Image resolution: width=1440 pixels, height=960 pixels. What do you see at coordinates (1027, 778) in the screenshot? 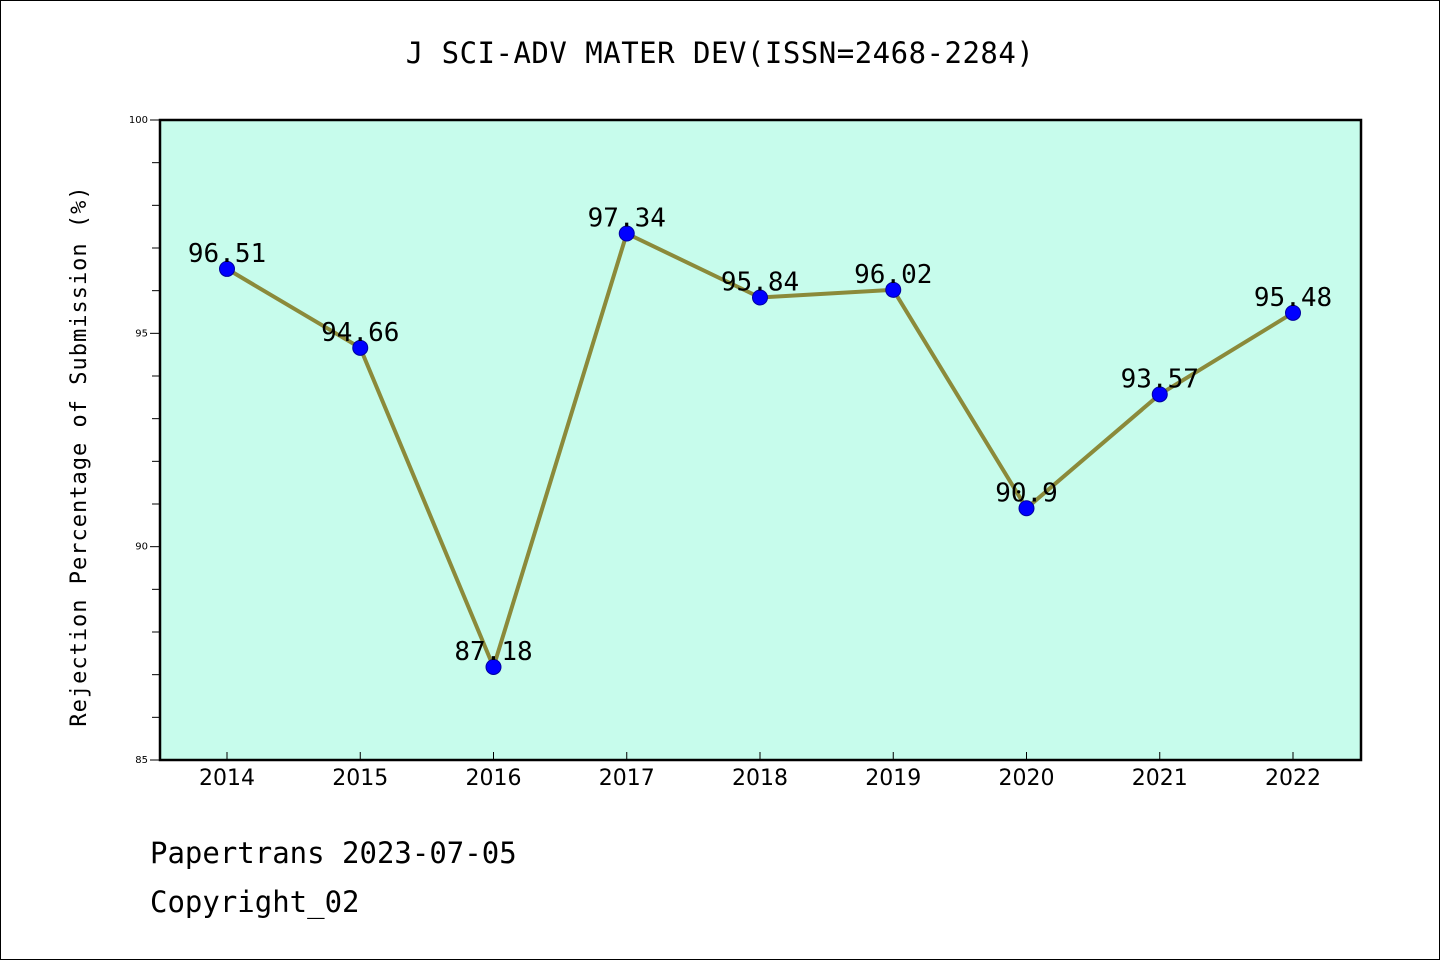
I see `x-tick-label: 2020` at bounding box center [1027, 778].